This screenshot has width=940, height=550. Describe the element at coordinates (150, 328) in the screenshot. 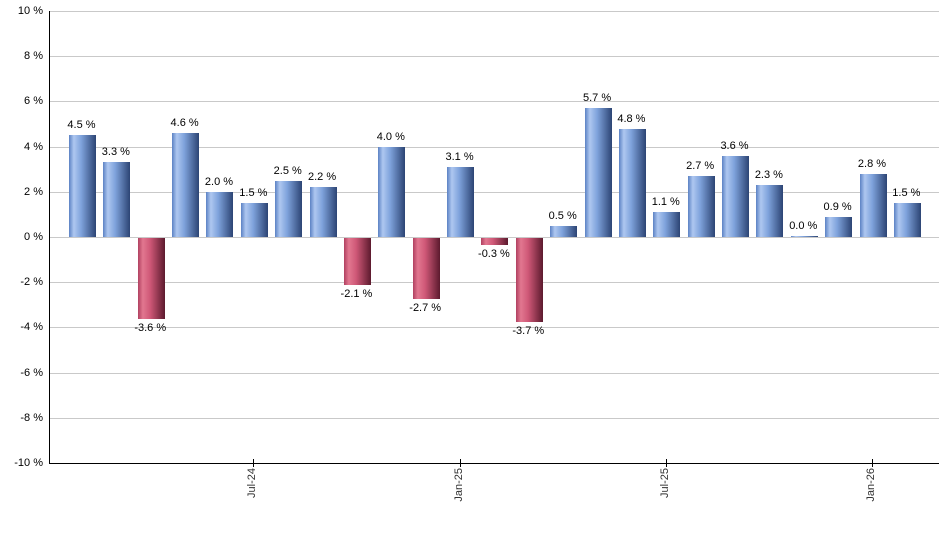

I see `bar-value-label: -3.6 %` at that location.